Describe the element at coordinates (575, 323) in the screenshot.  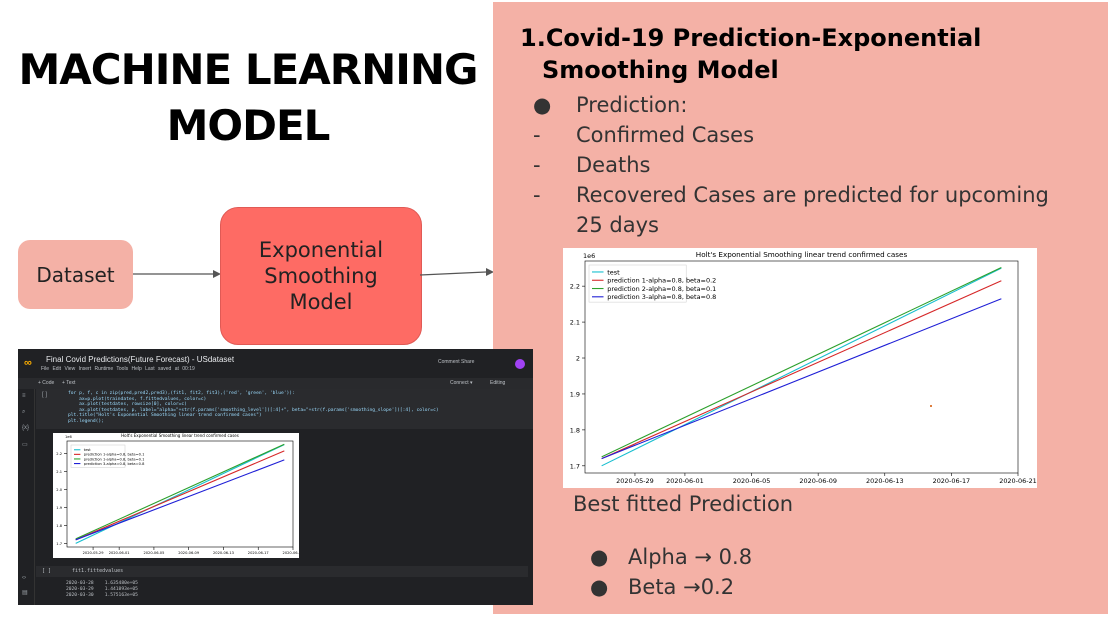
I see `y-tick-label: 2.1` at that location.